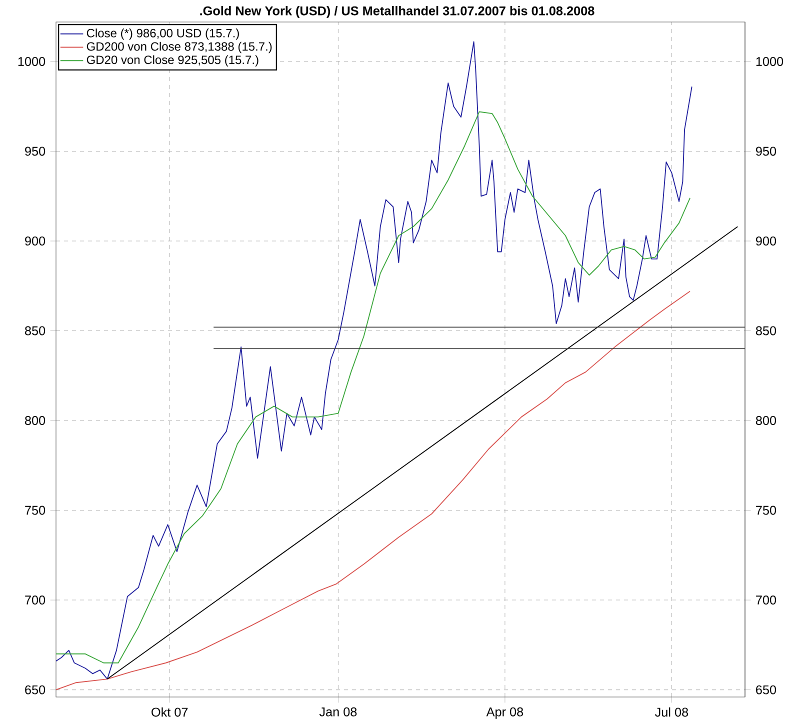  What do you see at coordinates (170, 712) in the screenshot?
I see `x-tick-label: Okt 07` at bounding box center [170, 712].